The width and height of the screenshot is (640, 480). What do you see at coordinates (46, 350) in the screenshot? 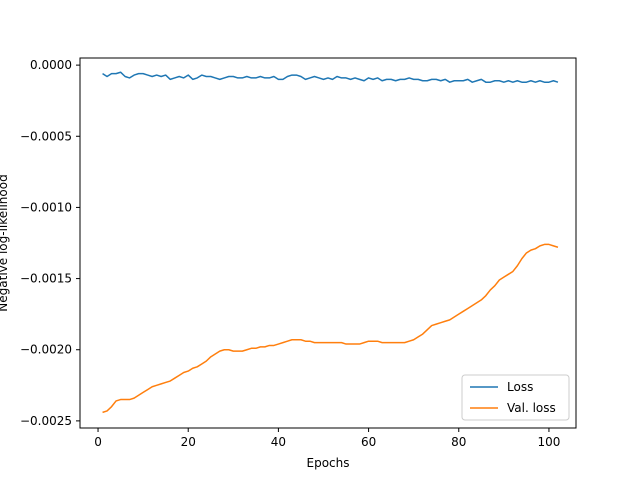
I see `y-tick-label: −0.0020` at bounding box center [46, 350].